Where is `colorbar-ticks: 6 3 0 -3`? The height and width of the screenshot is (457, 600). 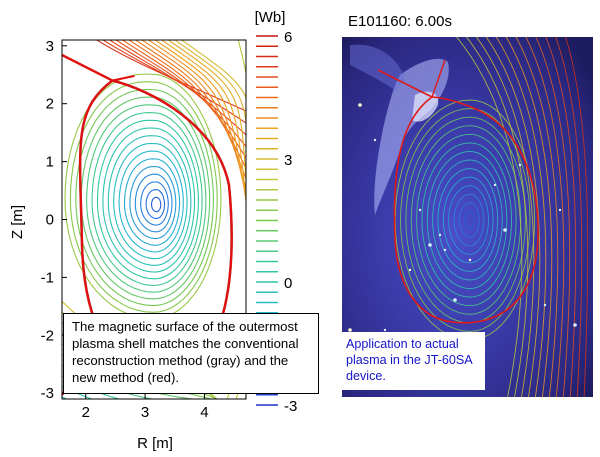
colorbar-ticks: 6 3 0 -3 is located at coordinates (290, 222).